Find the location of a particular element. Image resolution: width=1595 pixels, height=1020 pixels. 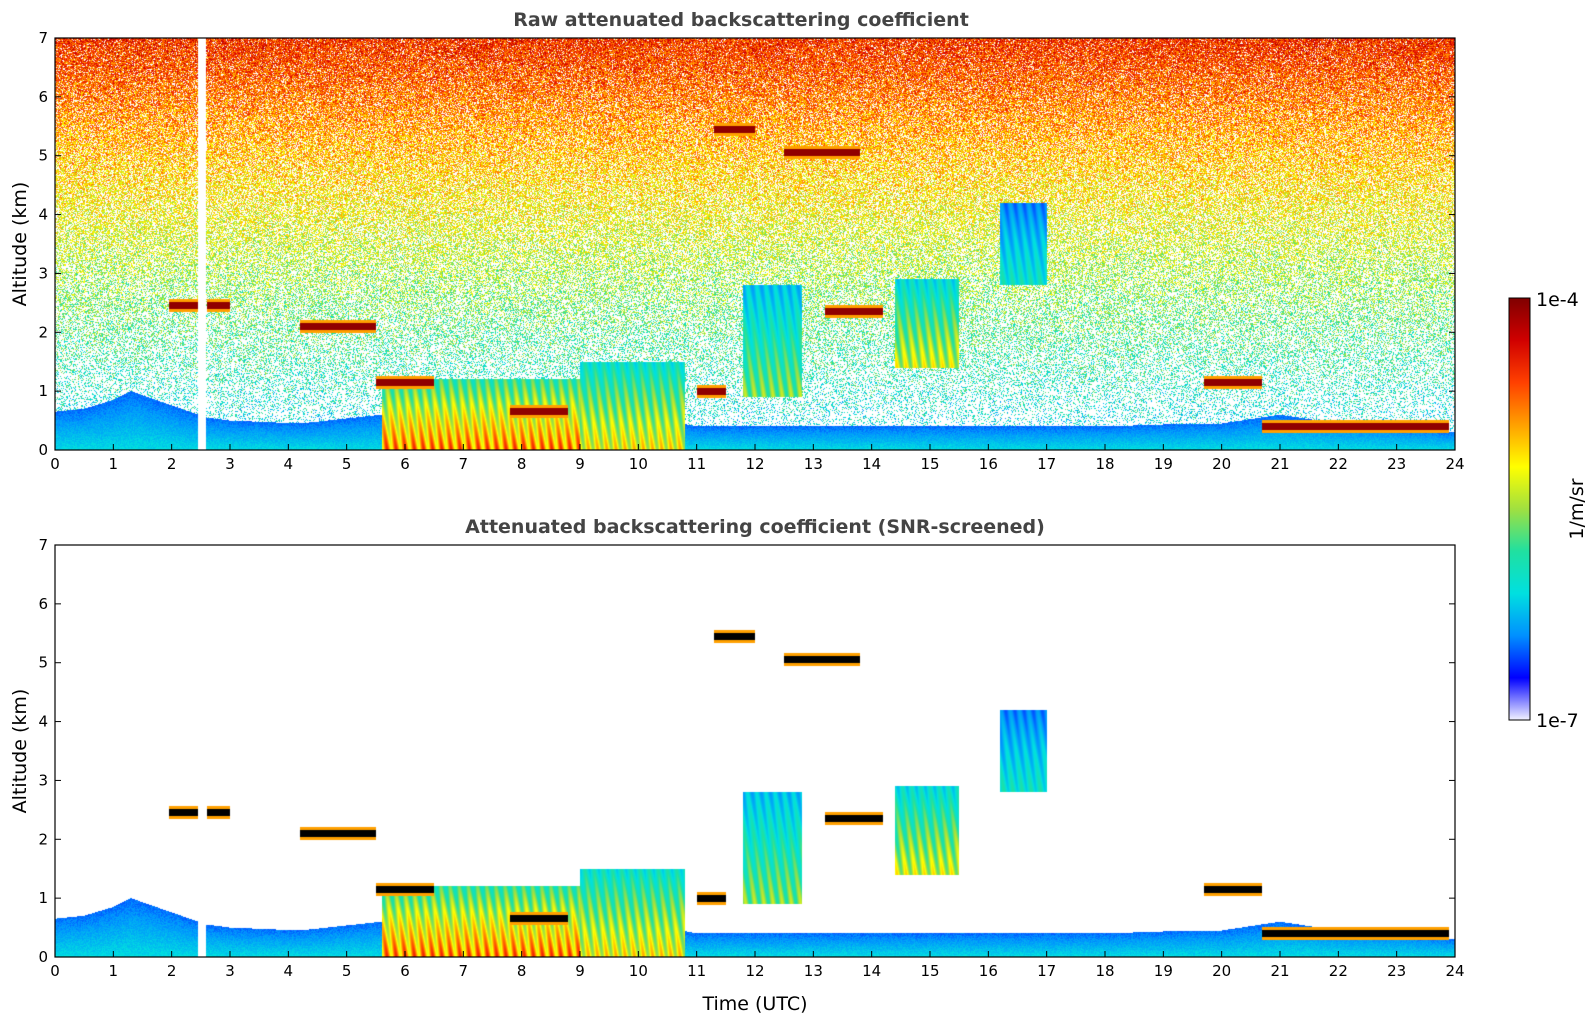

colorbar-bar is located at coordinates (1519, 509).